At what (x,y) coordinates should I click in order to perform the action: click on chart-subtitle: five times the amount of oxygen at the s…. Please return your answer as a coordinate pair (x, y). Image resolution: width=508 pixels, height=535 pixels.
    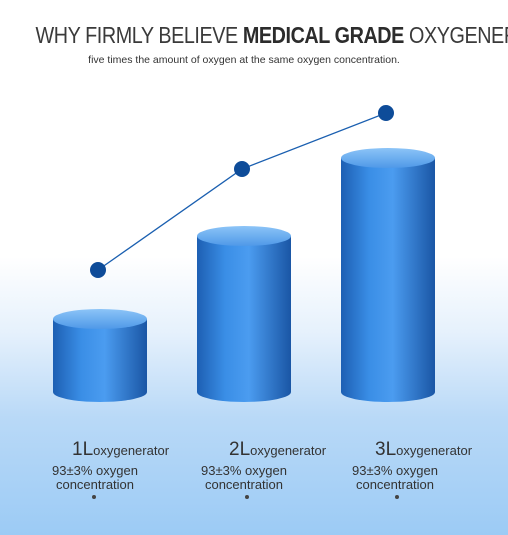
    Looking at the image, I should click on (244, 60).